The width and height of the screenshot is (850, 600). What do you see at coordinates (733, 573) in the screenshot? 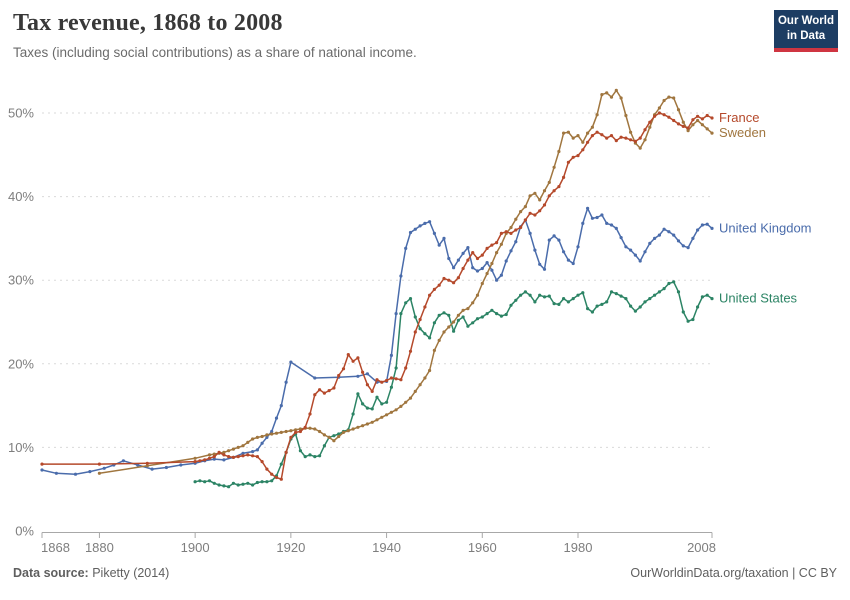
I see `footer-citation-link: OurWorldinData.org/taxation | CC BY` at bounding box center [733, 573].